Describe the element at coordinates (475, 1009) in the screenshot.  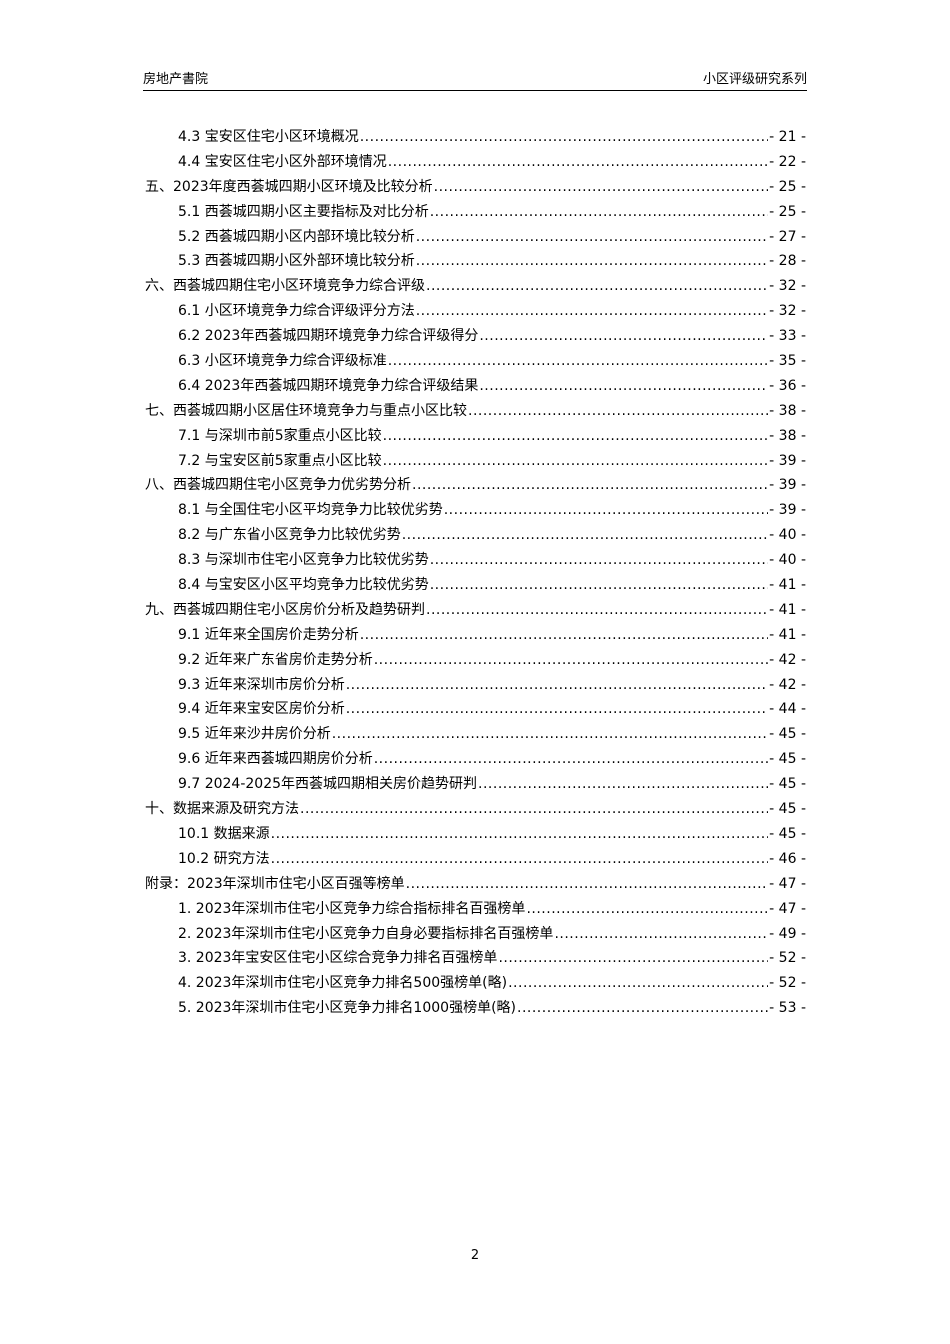
I see `toc-entry: 5. 2023年深圳市住宅小区竞争力排名1000强榜单(略) - 53 -` at that location.